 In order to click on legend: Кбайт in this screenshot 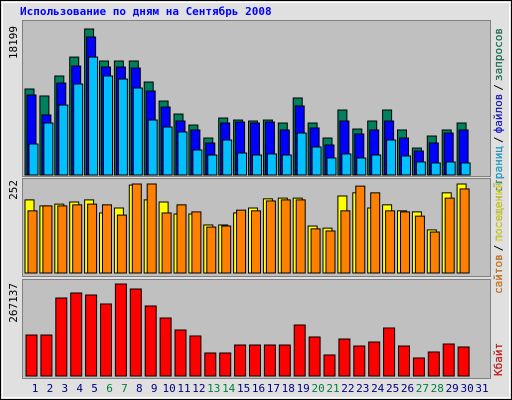, I will do `click(498, 359)`.